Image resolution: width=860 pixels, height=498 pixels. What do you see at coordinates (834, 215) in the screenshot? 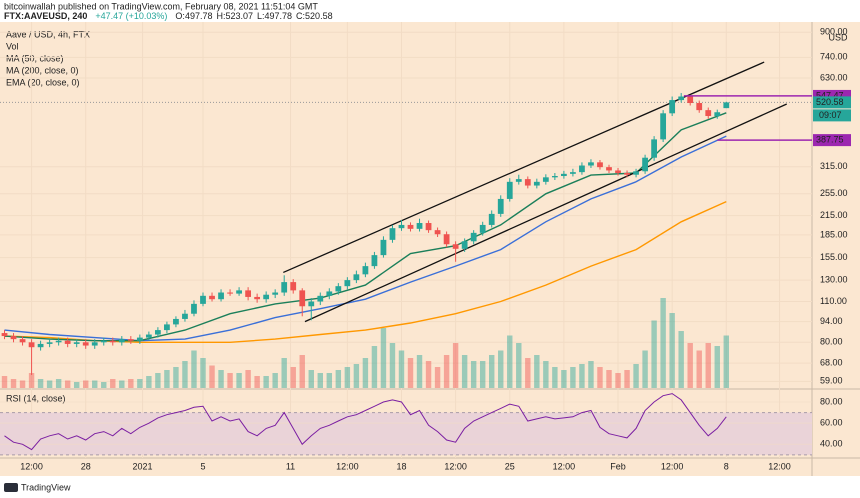
I see `y-tick-label: 215.00` at bounding box center [834, 215].